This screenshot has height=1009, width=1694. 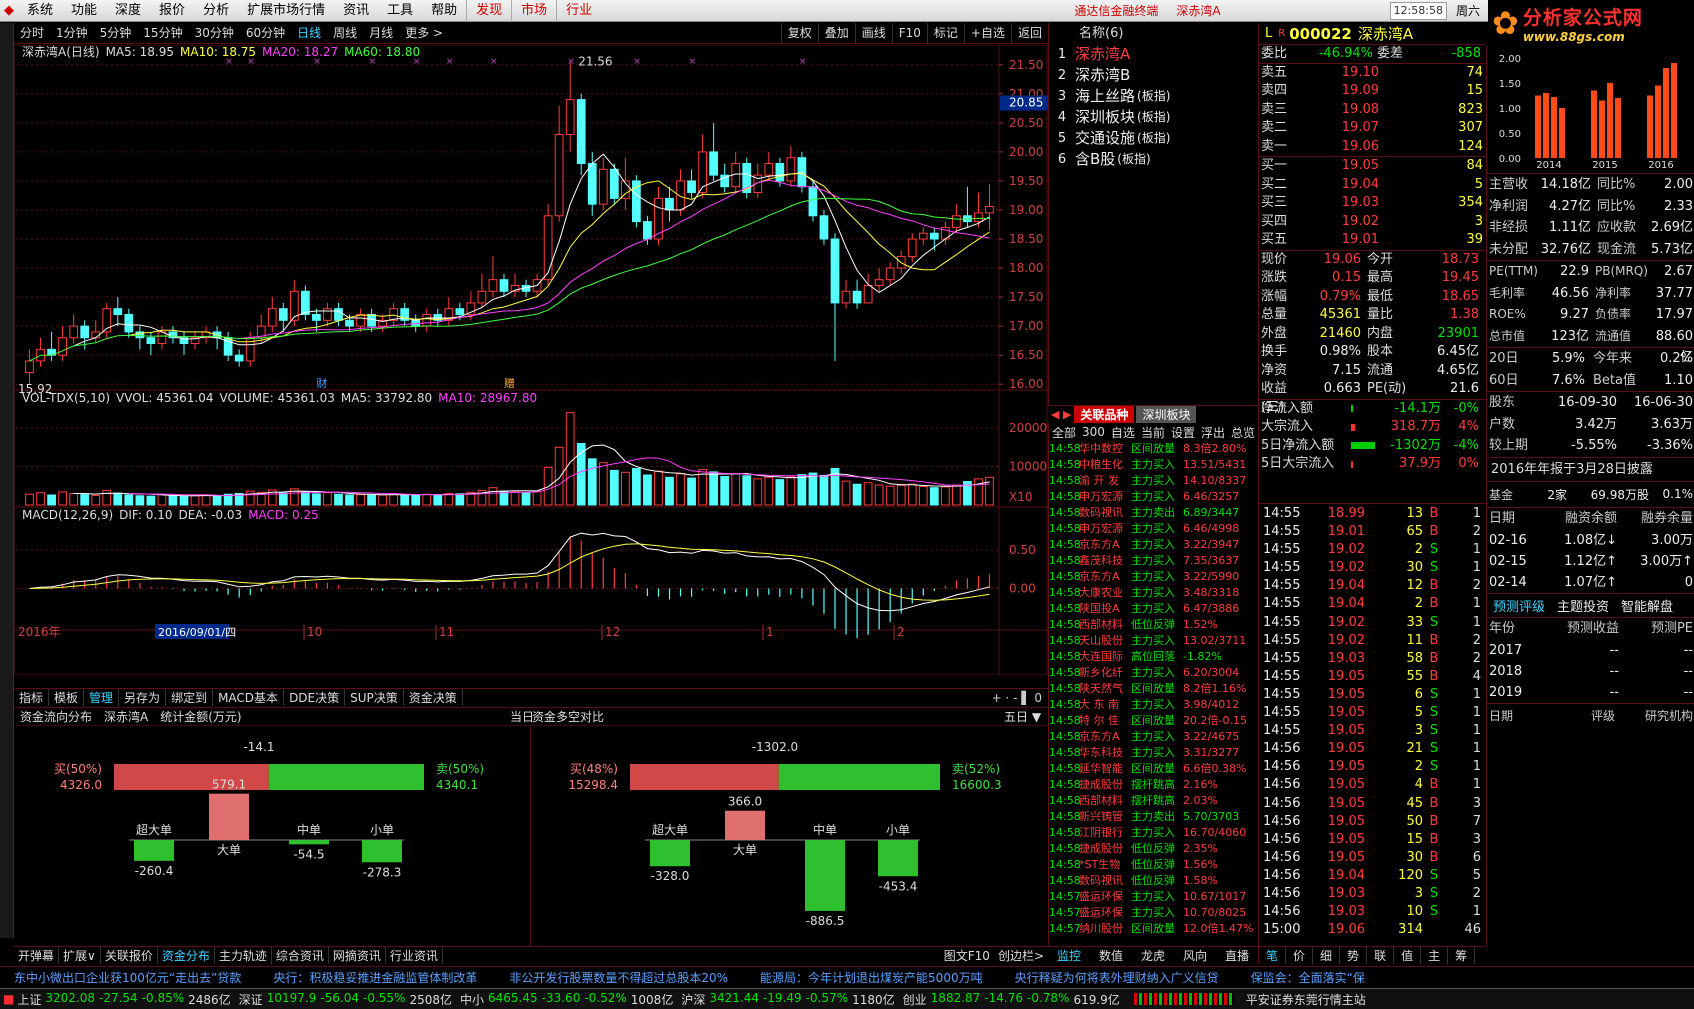 What do you see at coordinates (1153, 449) in the screenshot?
I see `monitor-row: 14:58 华中数控 区间放量 8.3倍2.80%` at bounding box center [1153, 449].